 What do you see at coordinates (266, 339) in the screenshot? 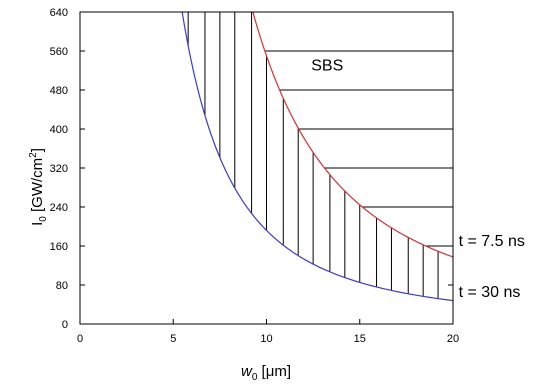
I see `x-tick-label: 10` at bounding box center [266, 339].